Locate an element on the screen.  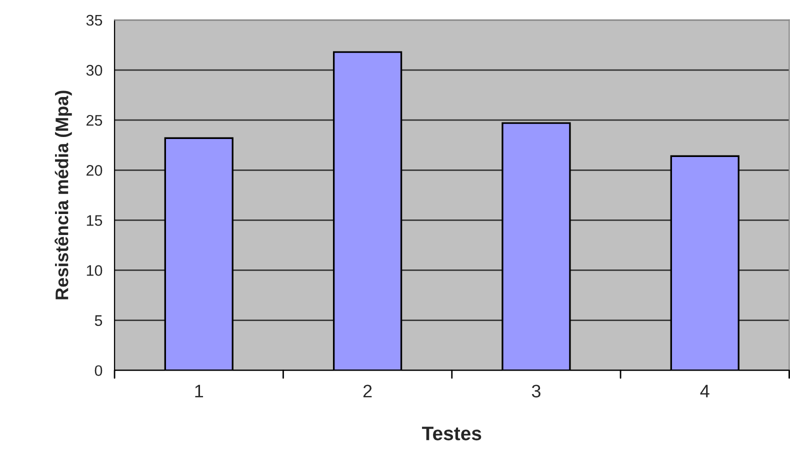
y-tick-label: 20 is located at coordinates (94, 170).